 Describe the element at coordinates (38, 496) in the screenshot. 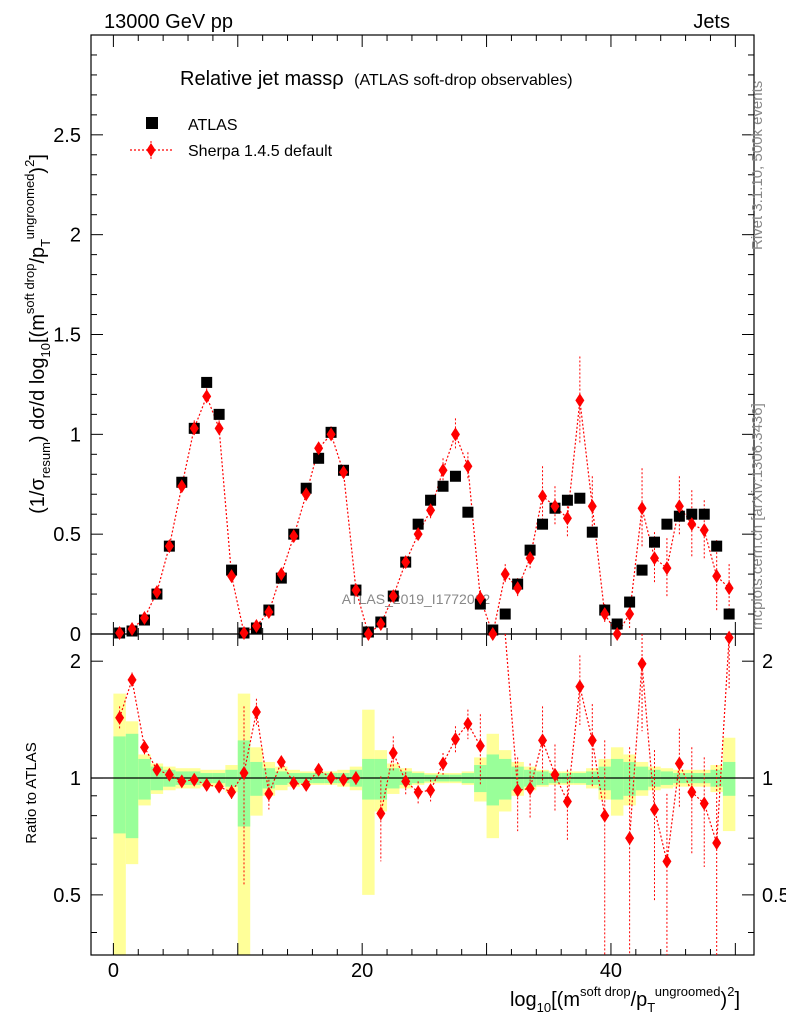

I see `ylabel-part: (1/σ` at that location.